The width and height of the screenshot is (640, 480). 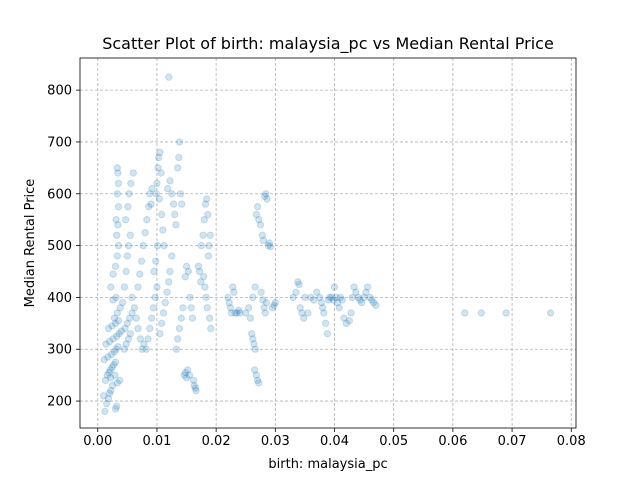 What do you see at coordinates (59, 194) in the screenshot?
I see `y-tick-label: 600` at bounding box center [59, 194].